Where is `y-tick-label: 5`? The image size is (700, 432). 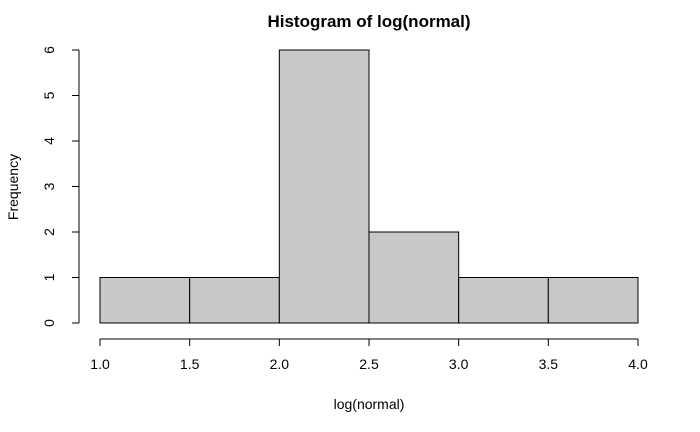 y-tick-label: 5 is located at coordinates (49, 95).